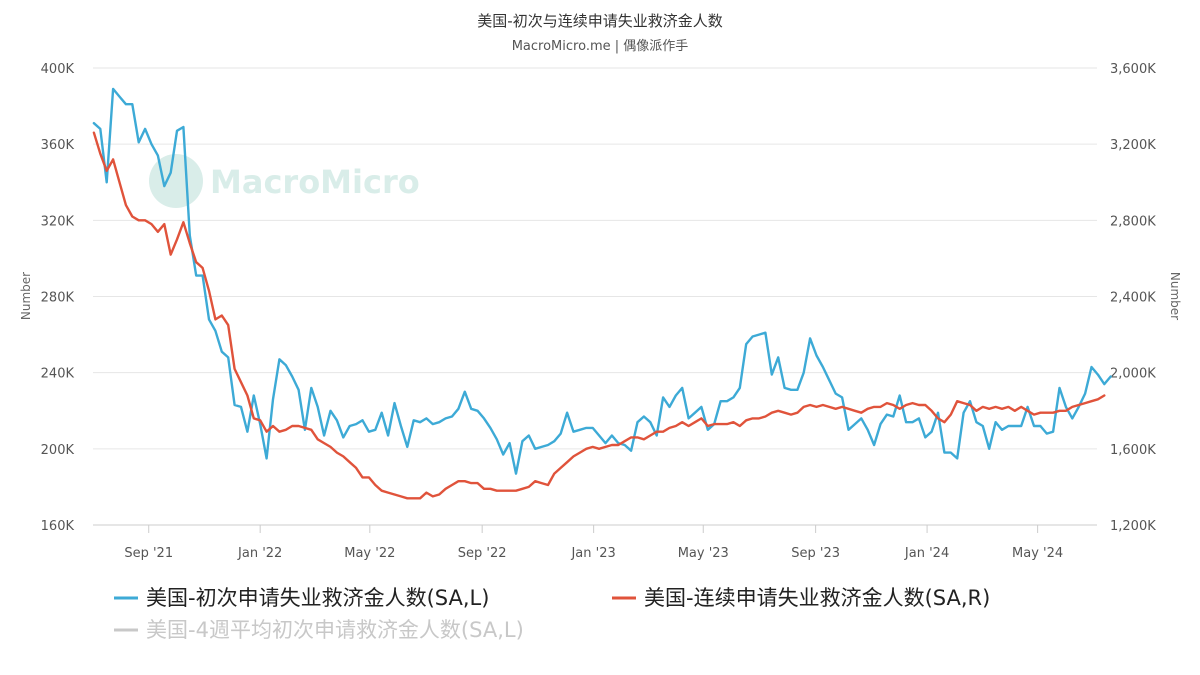  I want to click on legend-item-0: 美国-初次申请失业救济金人数(SA,L), so click(301, 598).